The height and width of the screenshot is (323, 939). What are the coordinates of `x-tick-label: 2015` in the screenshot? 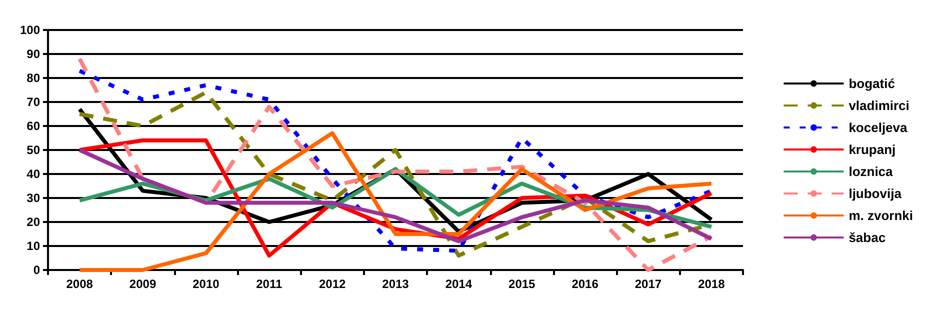 It's located at (522, 284).